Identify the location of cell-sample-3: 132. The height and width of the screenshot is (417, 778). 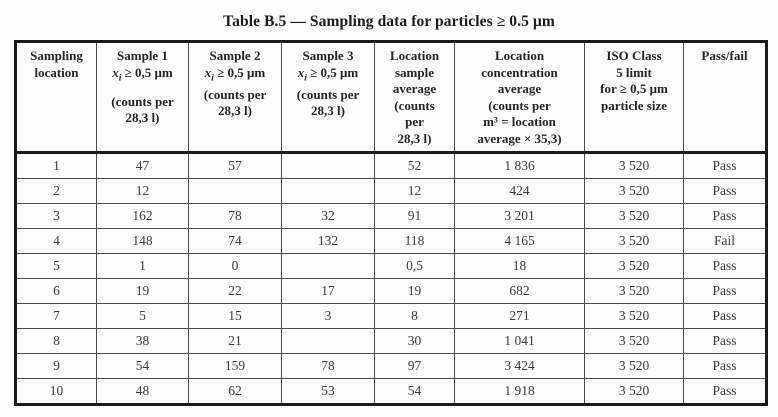
(328, 241).